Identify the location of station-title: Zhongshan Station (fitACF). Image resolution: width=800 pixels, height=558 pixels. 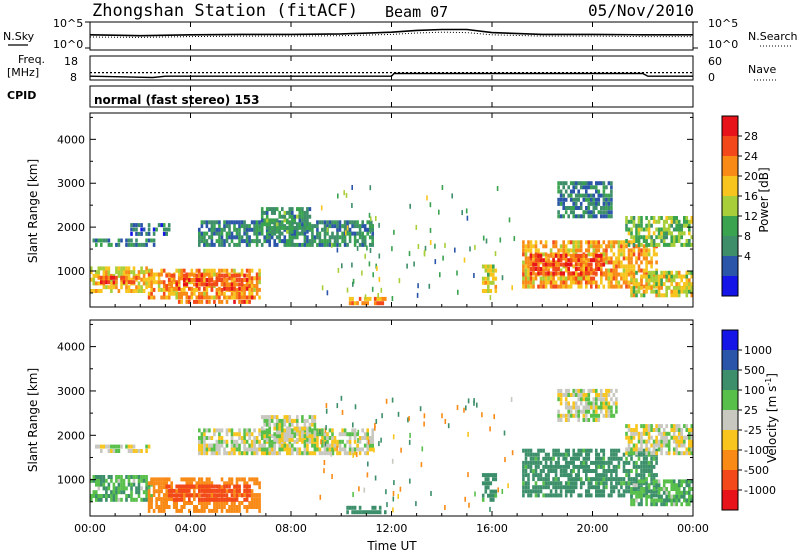
(225, 11).